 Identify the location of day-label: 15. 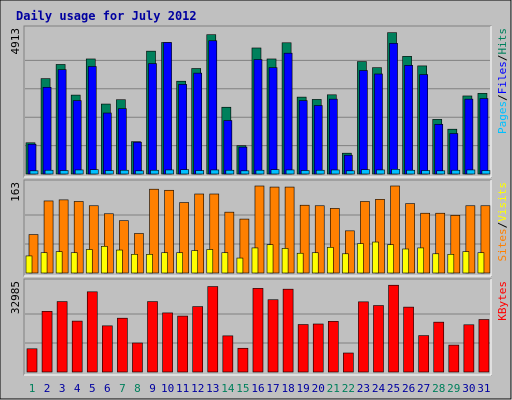
(242, 388).